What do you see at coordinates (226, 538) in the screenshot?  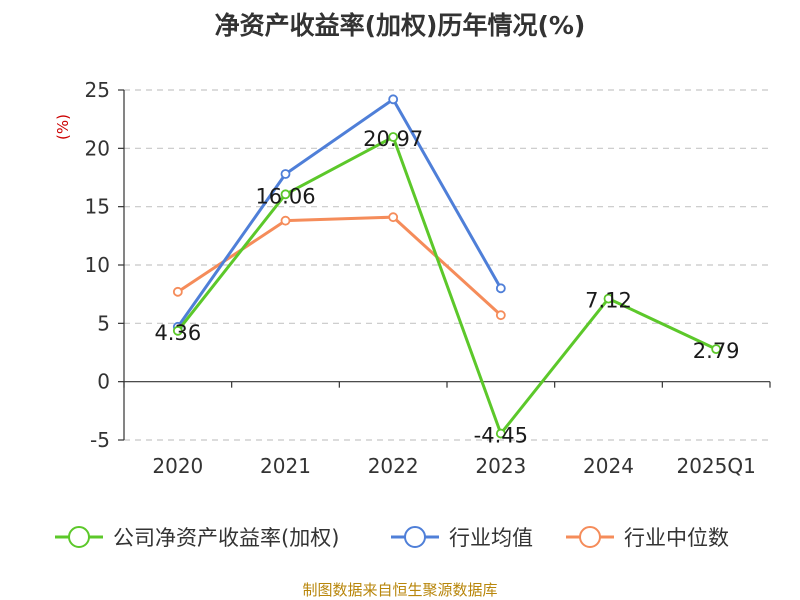 I see `legend-label: 公司净资产收益率(加权)` at bounding box center [226, 538].